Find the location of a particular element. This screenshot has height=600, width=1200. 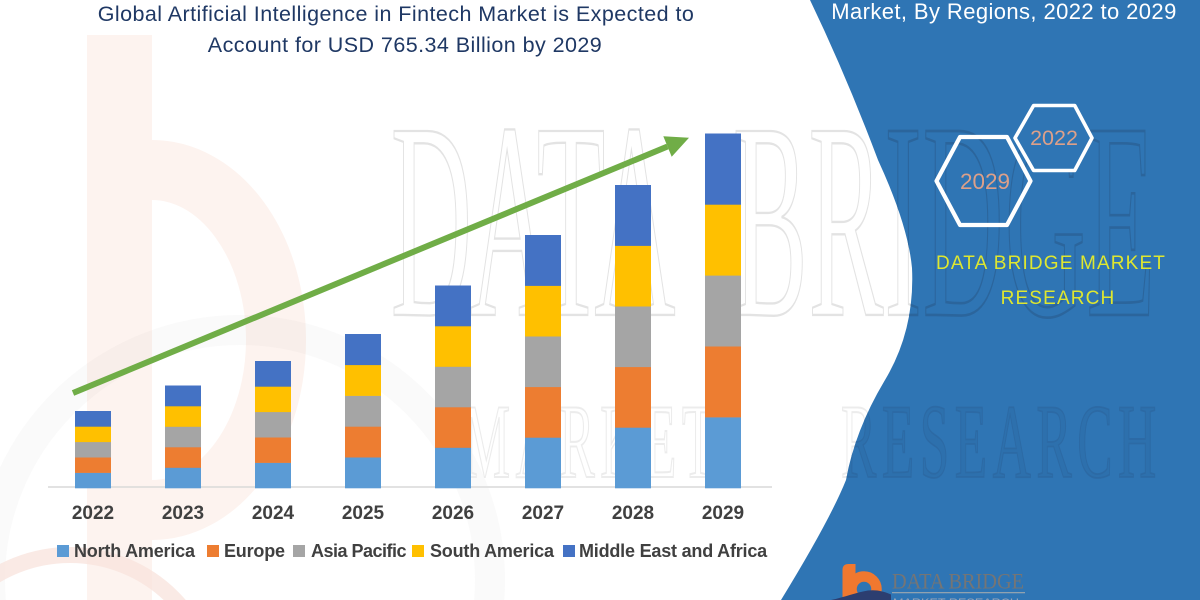

svg-text: RESEARCH is located at coordinates (1001, 442).